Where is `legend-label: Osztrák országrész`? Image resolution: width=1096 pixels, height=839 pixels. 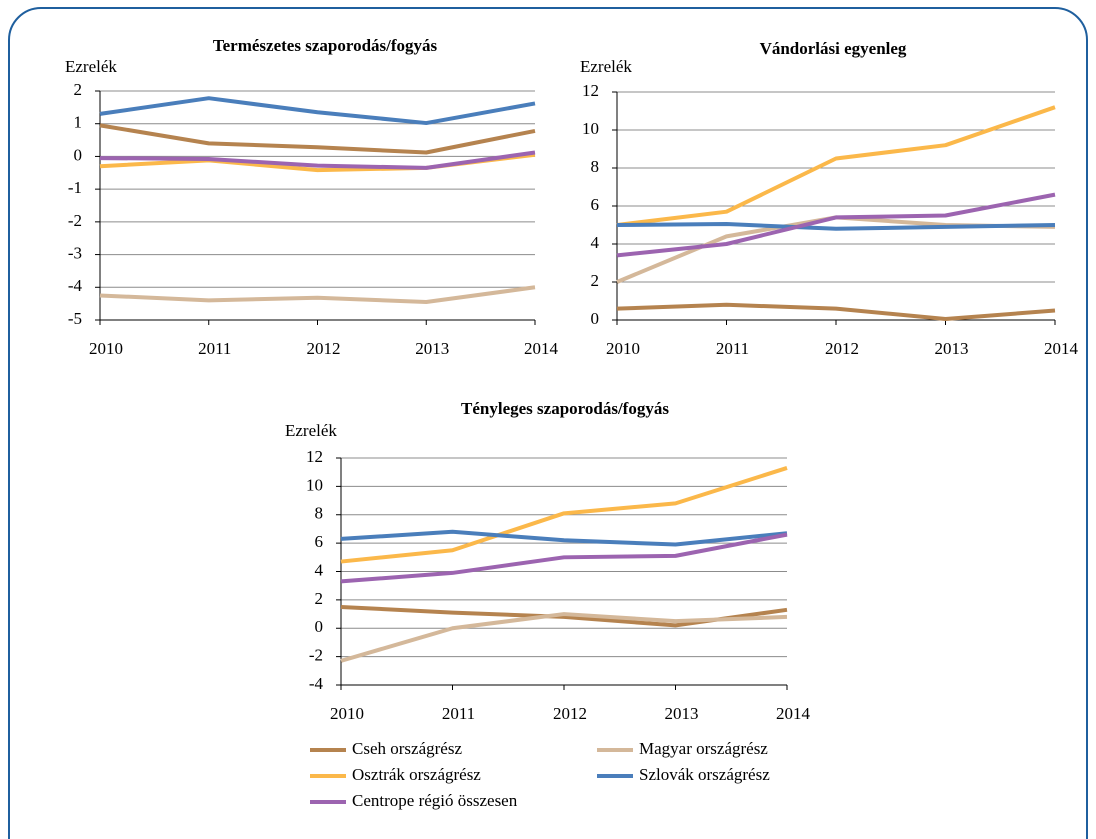 legend-label: Osztrák országrész is located at coordinates (416, 774).